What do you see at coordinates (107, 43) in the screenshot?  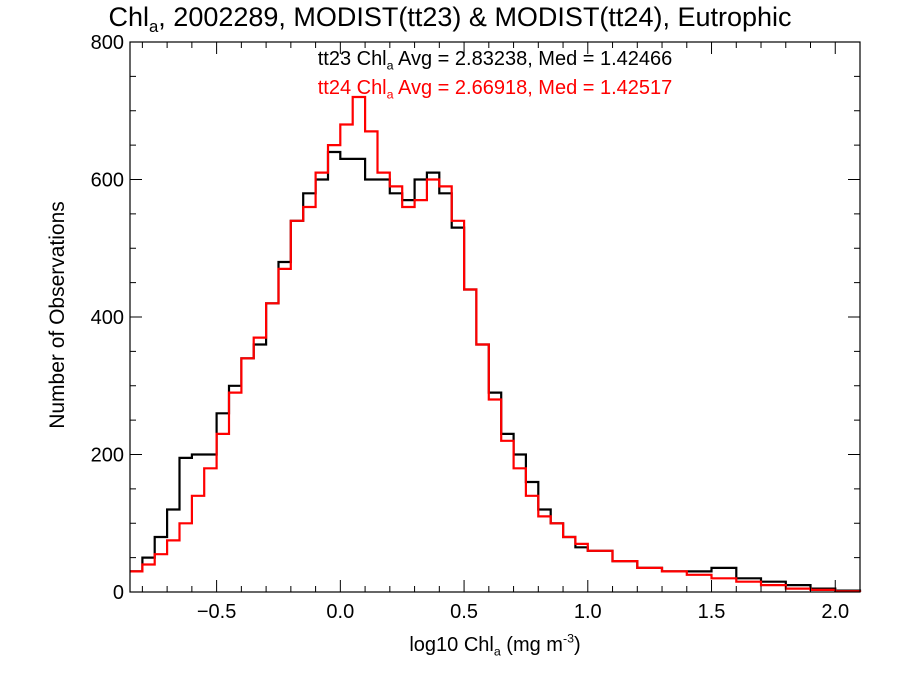 I see `y-tick-label: 800` at bounding box center [107, 43].